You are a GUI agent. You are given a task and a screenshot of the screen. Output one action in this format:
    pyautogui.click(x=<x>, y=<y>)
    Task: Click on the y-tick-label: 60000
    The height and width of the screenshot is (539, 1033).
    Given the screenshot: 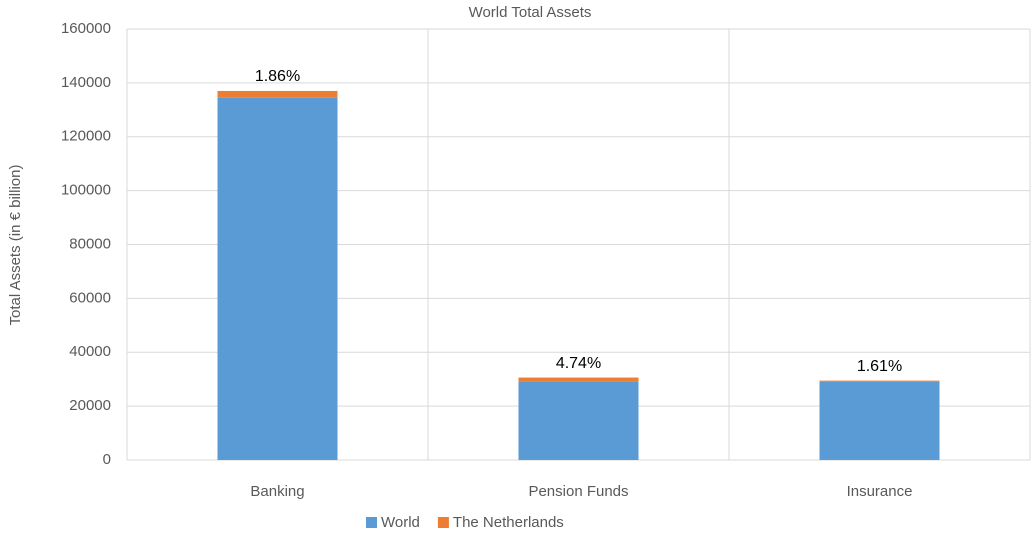 What is the action you would take?
    pyautogui.click(x=90, y=297)
    